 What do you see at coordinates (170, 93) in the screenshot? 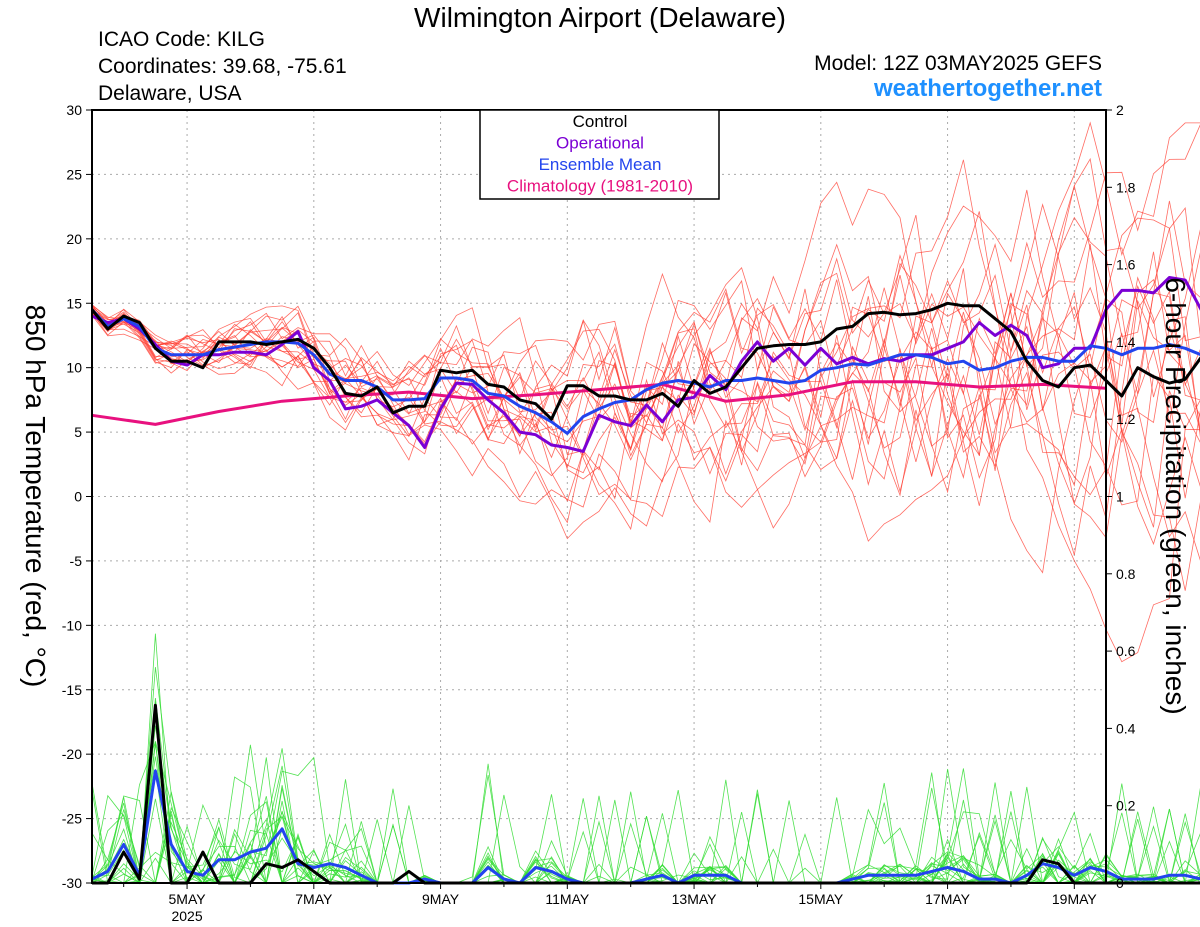
I see `region: Delaware, USA` at bounding box center [170, 93].